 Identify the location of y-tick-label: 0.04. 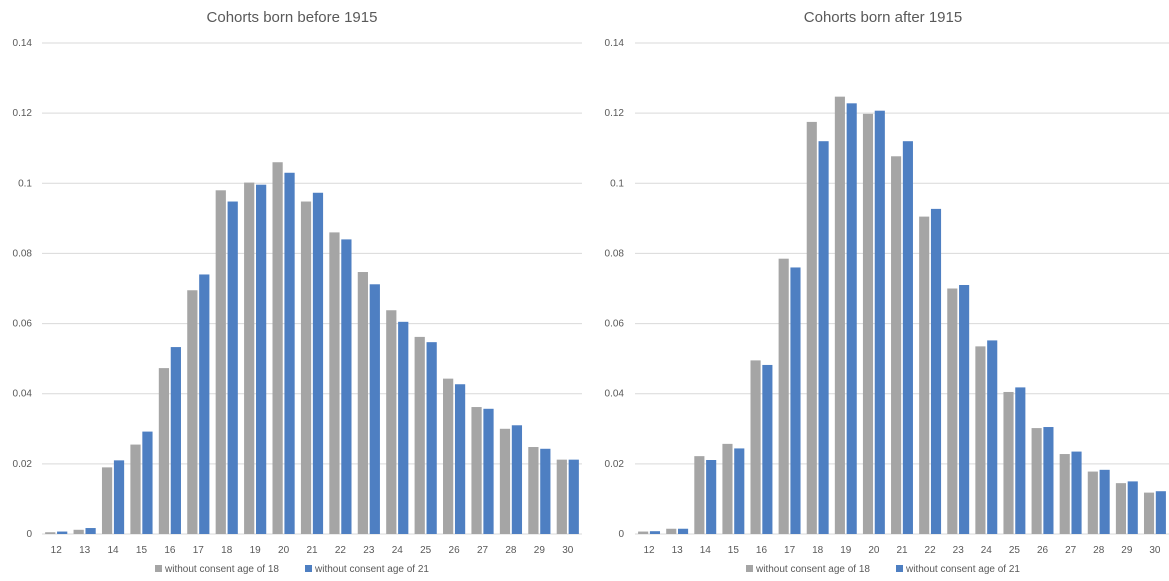
(615, 394).